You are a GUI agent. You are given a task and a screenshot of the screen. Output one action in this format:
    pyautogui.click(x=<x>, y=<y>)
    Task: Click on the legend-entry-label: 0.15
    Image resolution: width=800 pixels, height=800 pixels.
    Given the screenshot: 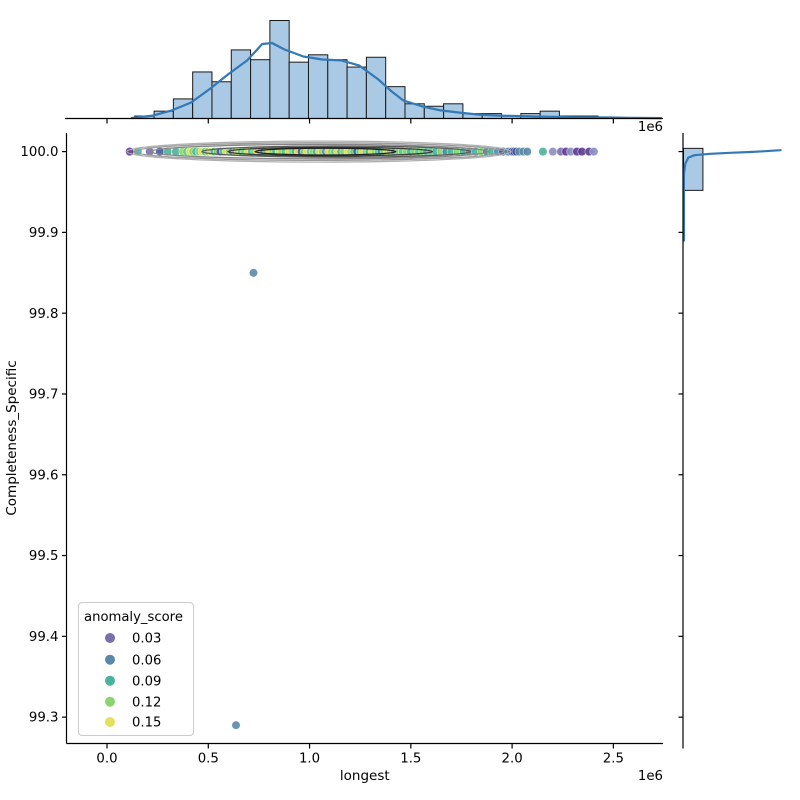 What is the action you would take?
    pyautogui.click(x=146, y=723)
    